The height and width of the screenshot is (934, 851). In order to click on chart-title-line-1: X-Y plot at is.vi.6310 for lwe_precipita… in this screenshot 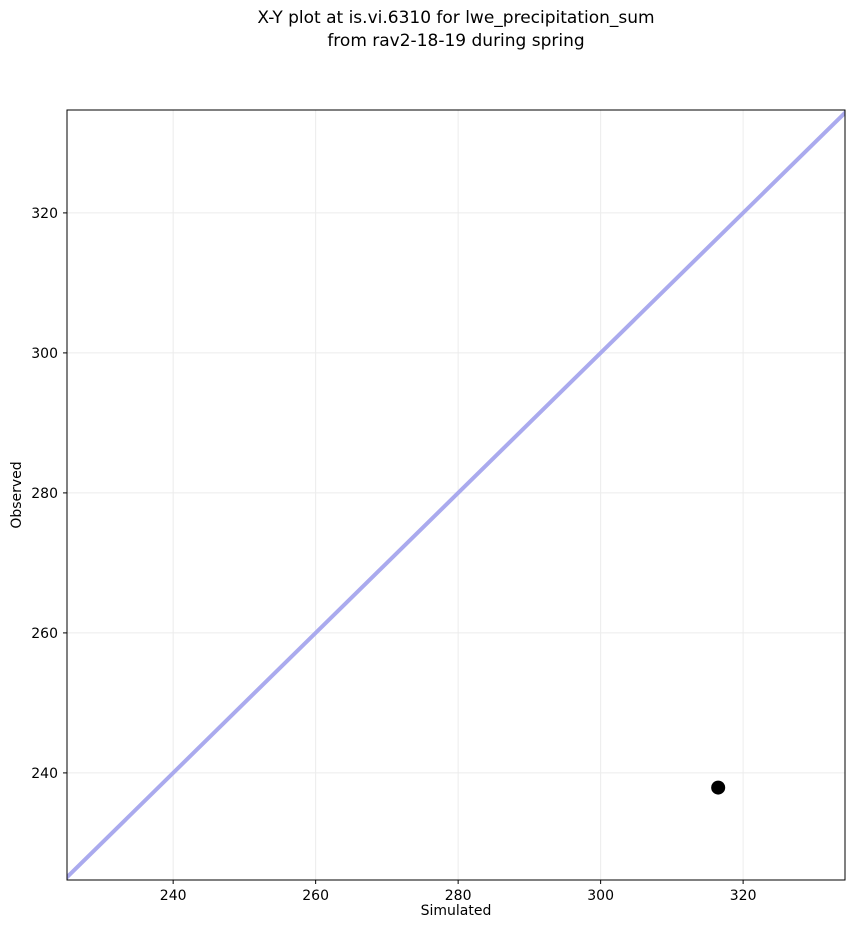, I will do `click(456, 18)`.